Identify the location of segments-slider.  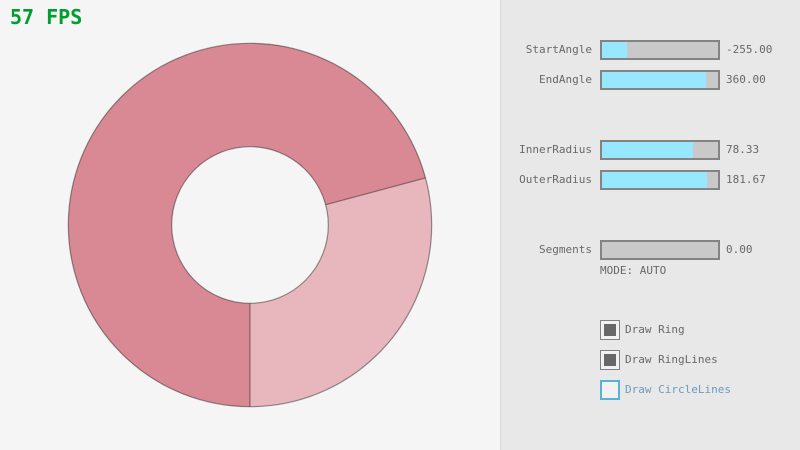
(660, 250).